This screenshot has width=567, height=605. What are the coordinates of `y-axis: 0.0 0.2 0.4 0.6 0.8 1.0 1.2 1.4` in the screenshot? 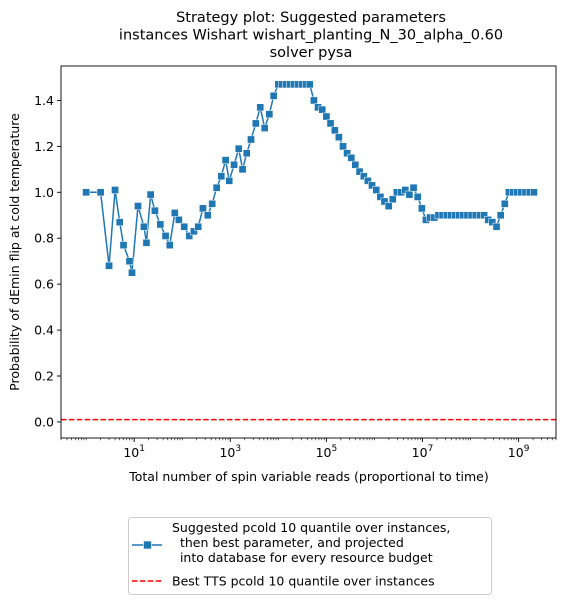 It's located at (47, 261).